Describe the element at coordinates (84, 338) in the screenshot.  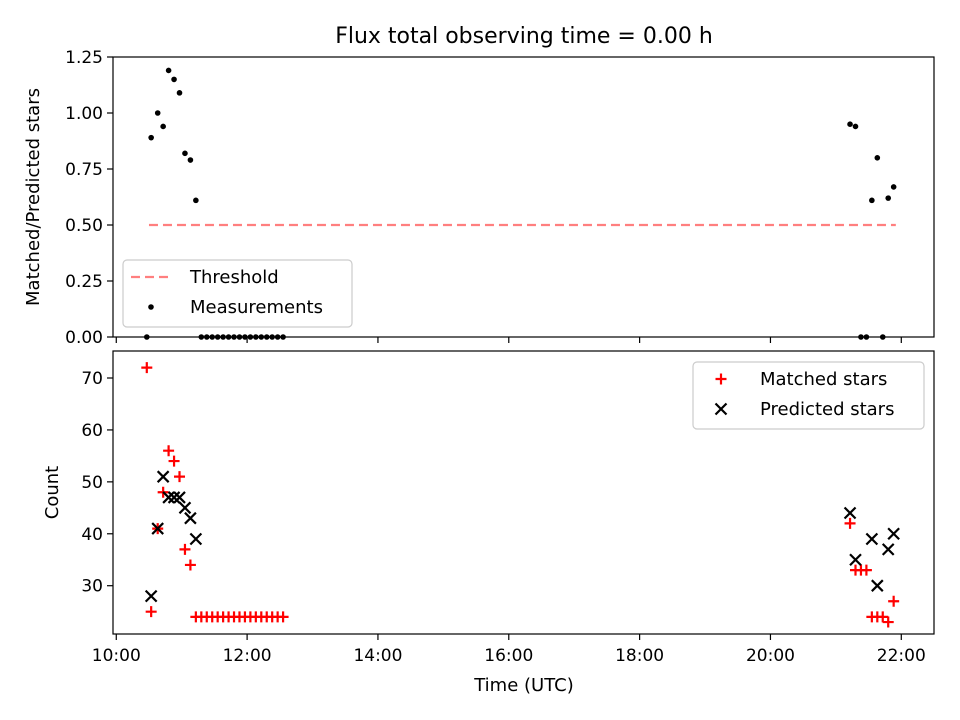
I see `y-tick-label: 0.00` at that location.